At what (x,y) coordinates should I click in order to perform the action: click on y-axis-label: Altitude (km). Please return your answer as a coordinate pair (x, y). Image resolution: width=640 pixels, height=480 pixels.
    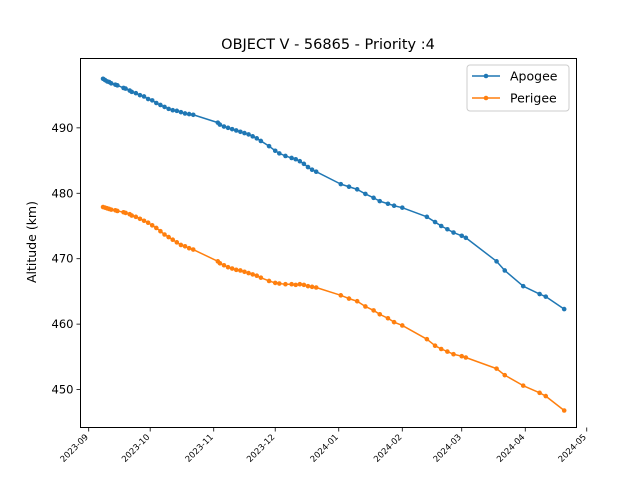
    Looking at the image, I should click on (31, 242).